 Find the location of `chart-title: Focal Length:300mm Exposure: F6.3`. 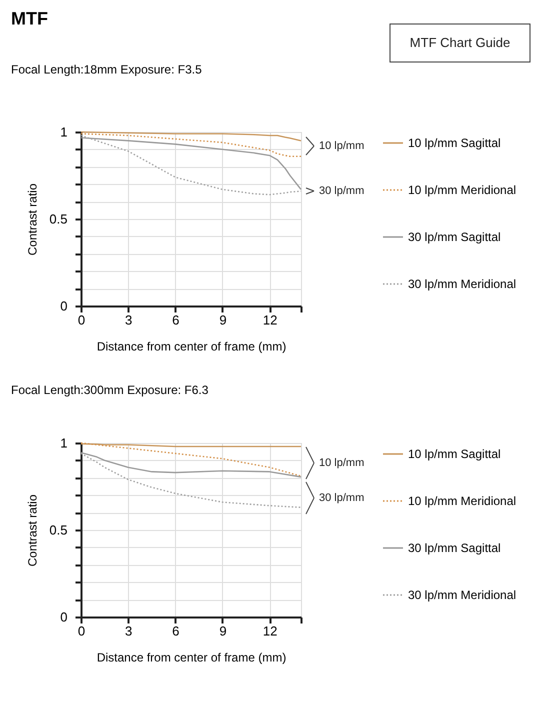

chart-title: Focal Length:300mm Exposure: F6.3 is located at coordinates (110, 390).